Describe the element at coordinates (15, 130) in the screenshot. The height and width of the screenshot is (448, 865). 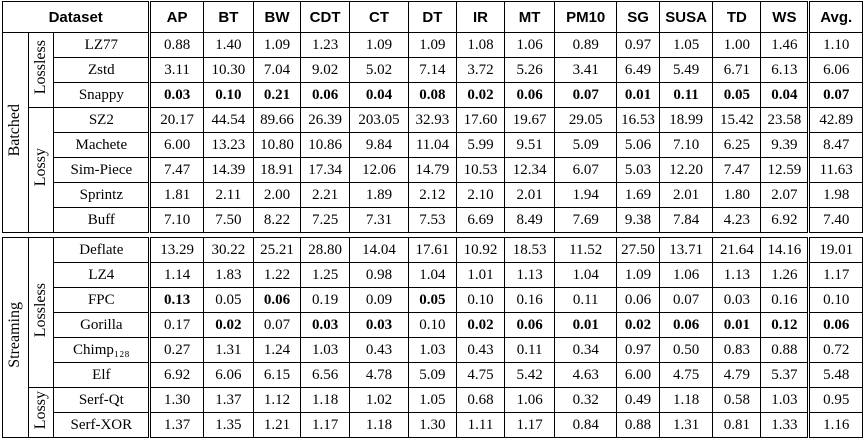
I see `mode-label: Batched` at that location.